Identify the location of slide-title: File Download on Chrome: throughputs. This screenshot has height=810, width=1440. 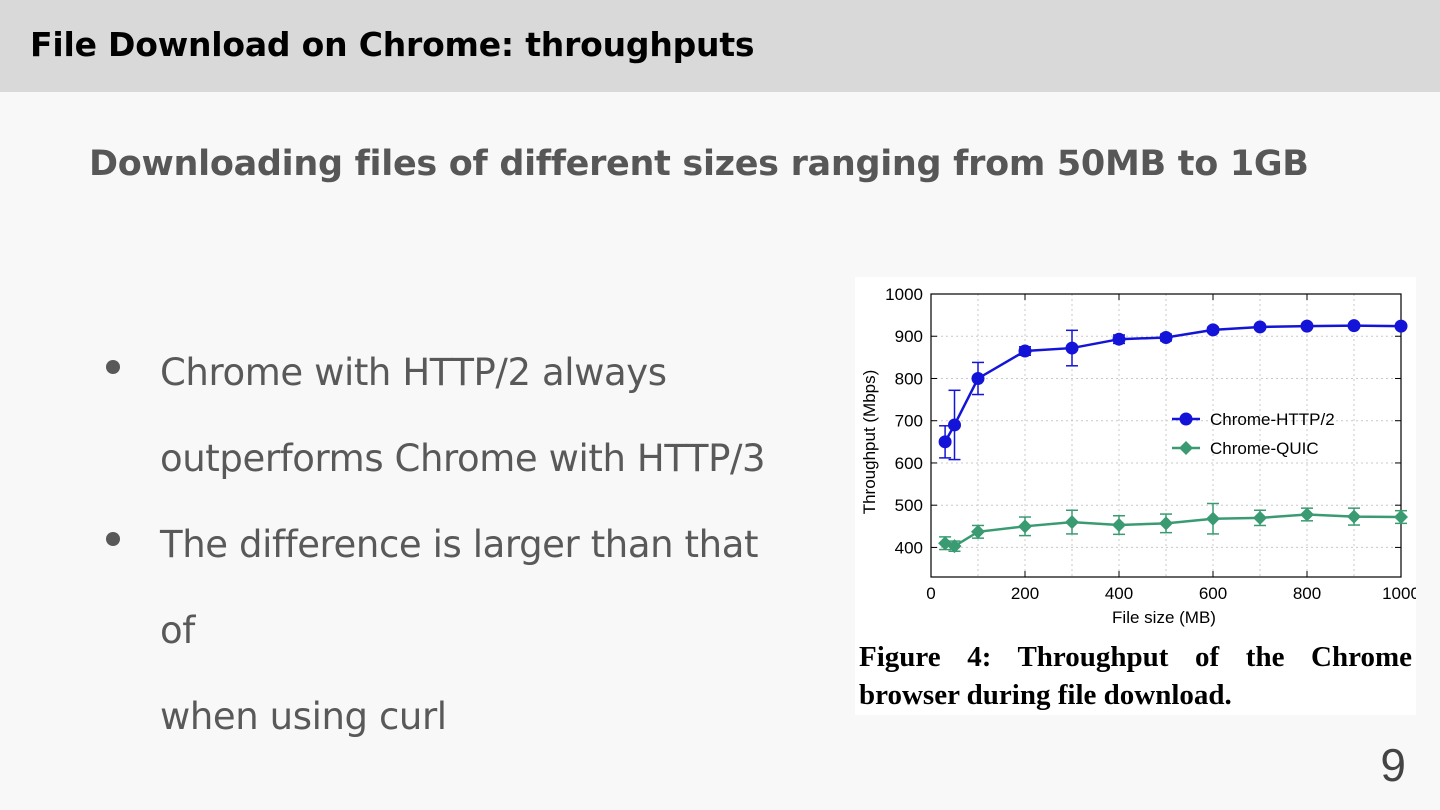
(392, 44).